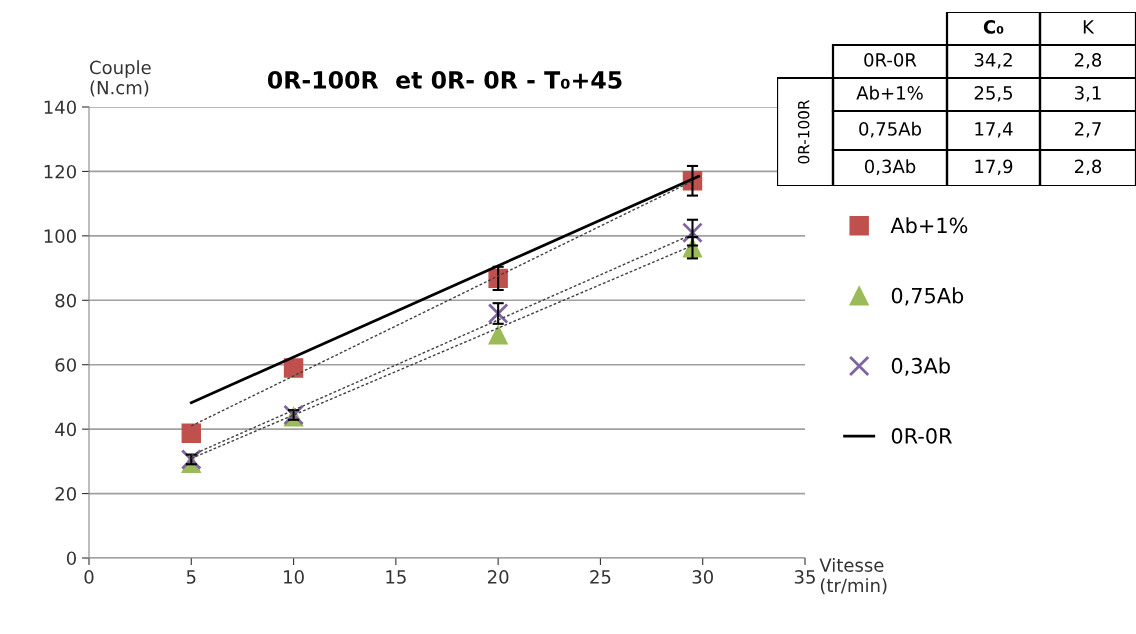 This screenshot has height=634, width=1136. I want to click on y-tick-label: 60, so click(65, 365).